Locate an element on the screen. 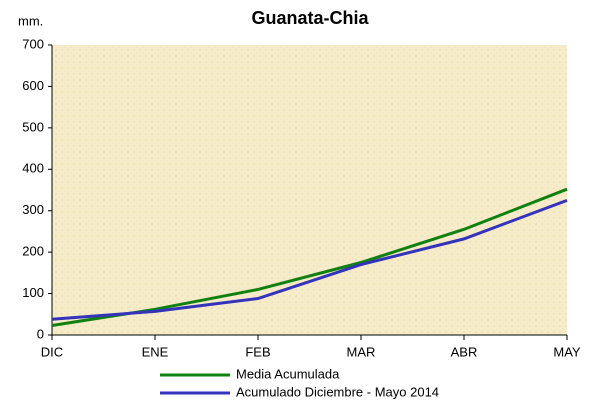  y-tick-label: 200 is located at coordinates (33, 251).